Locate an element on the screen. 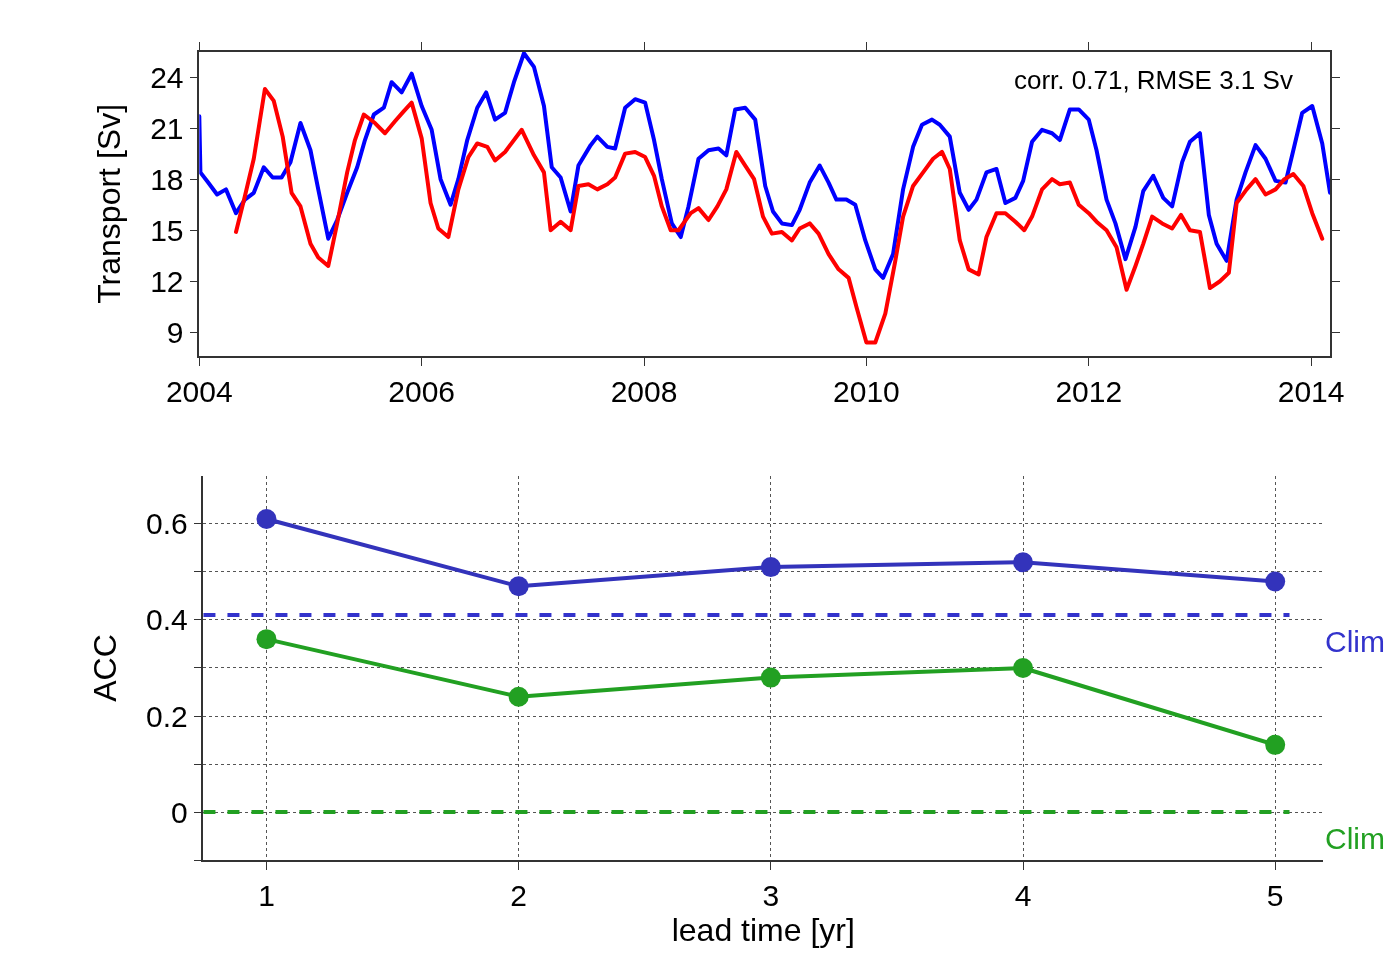 The height and width of the screenshot is (973, 1384). y-axis-title: ACC is located at coordinates (104, 668).